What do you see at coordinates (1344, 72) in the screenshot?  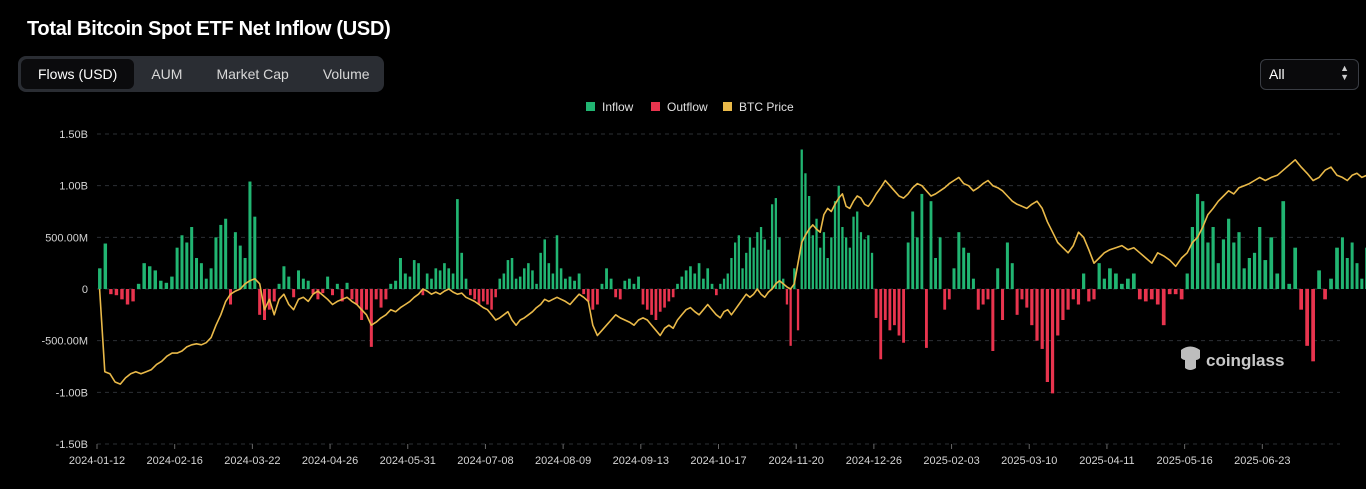 I see `updown-chevron-icon: ▲ ▼` at bounding box center [1344, 72].